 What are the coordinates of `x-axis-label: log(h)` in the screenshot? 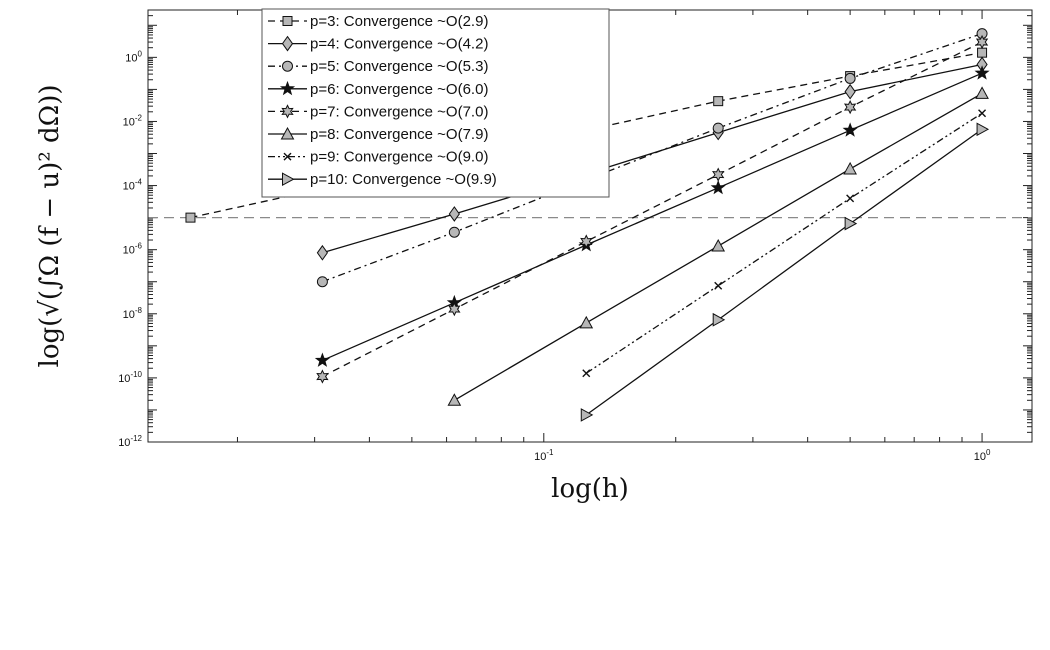 It's located at (590, 489).